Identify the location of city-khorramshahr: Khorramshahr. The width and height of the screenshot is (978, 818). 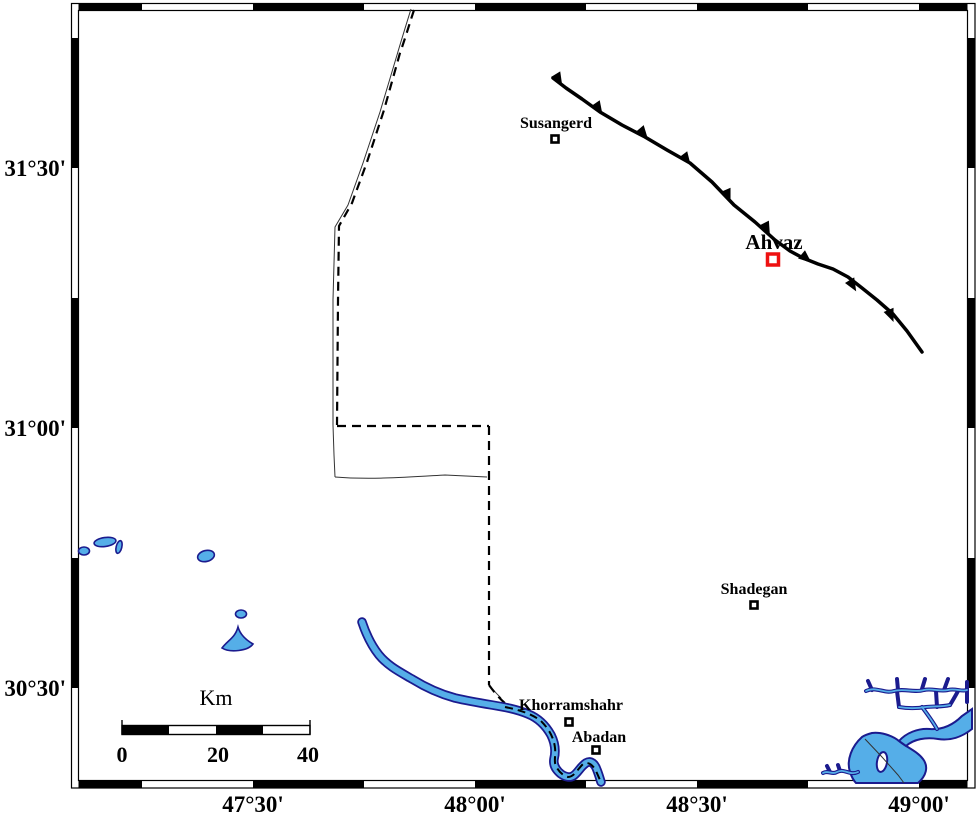
(571, 712).